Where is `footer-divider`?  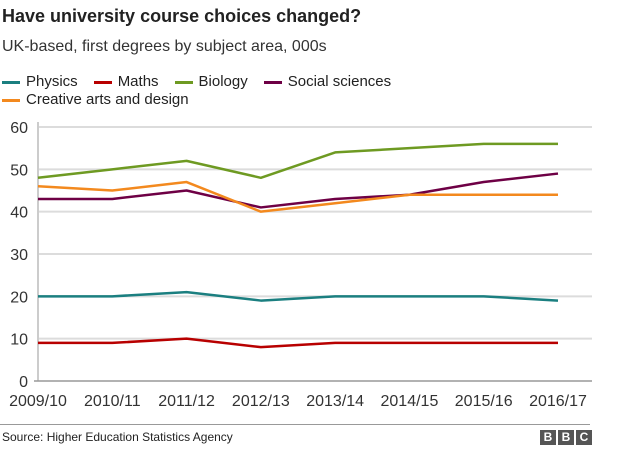 footer-divider is located at coordinates (295, 424).